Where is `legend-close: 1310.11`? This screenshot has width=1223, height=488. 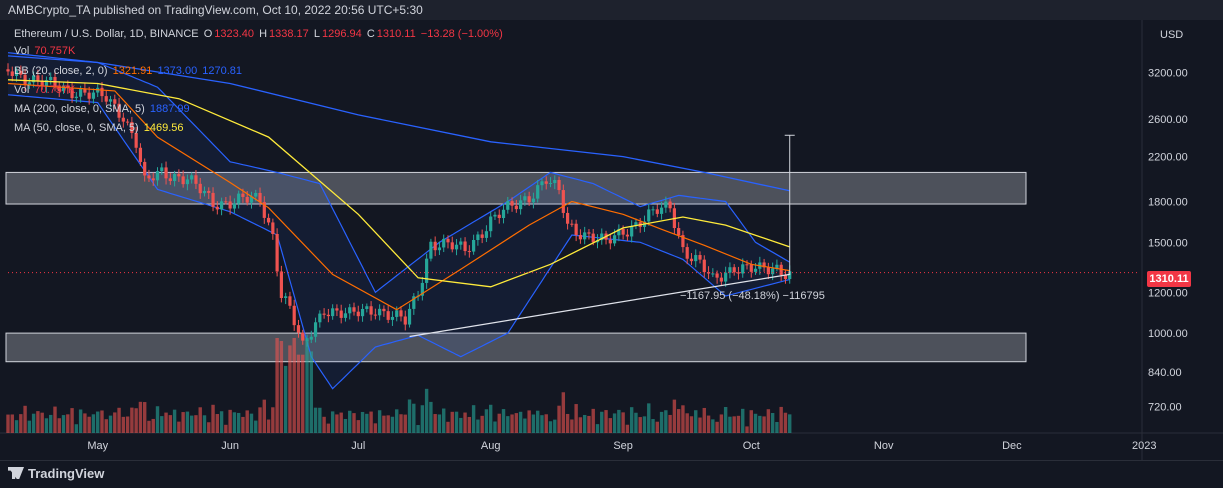
legend-close: 1310.11 is located at coordinates (396, 34).